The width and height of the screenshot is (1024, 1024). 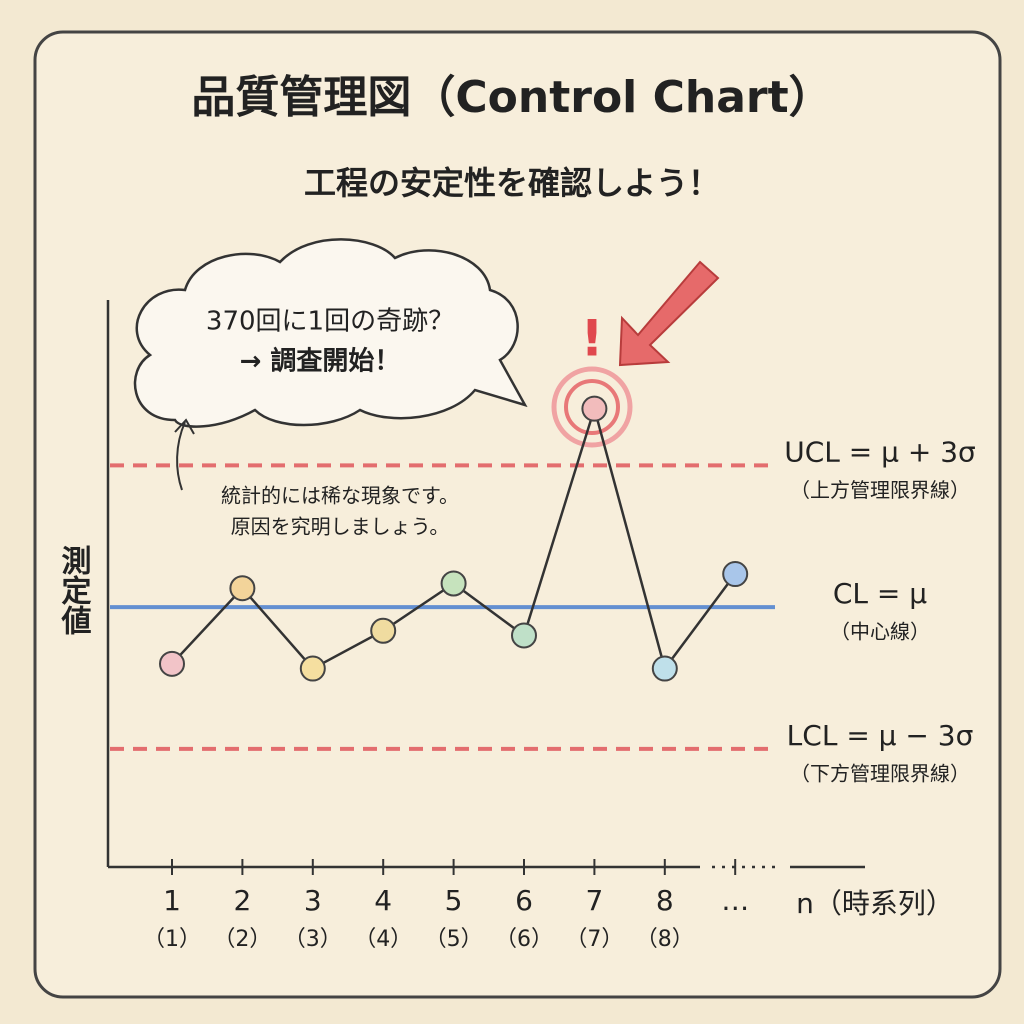 What do you see at coordinates (665, 900) in the screenshot?
I see `x-tick-label: 8` at bounding box center [665, 900].